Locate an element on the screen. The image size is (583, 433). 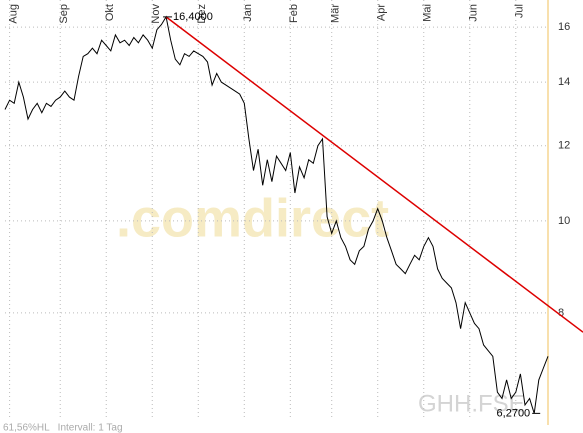
x-tick-label: Sep is located at coordinates (64, 14).